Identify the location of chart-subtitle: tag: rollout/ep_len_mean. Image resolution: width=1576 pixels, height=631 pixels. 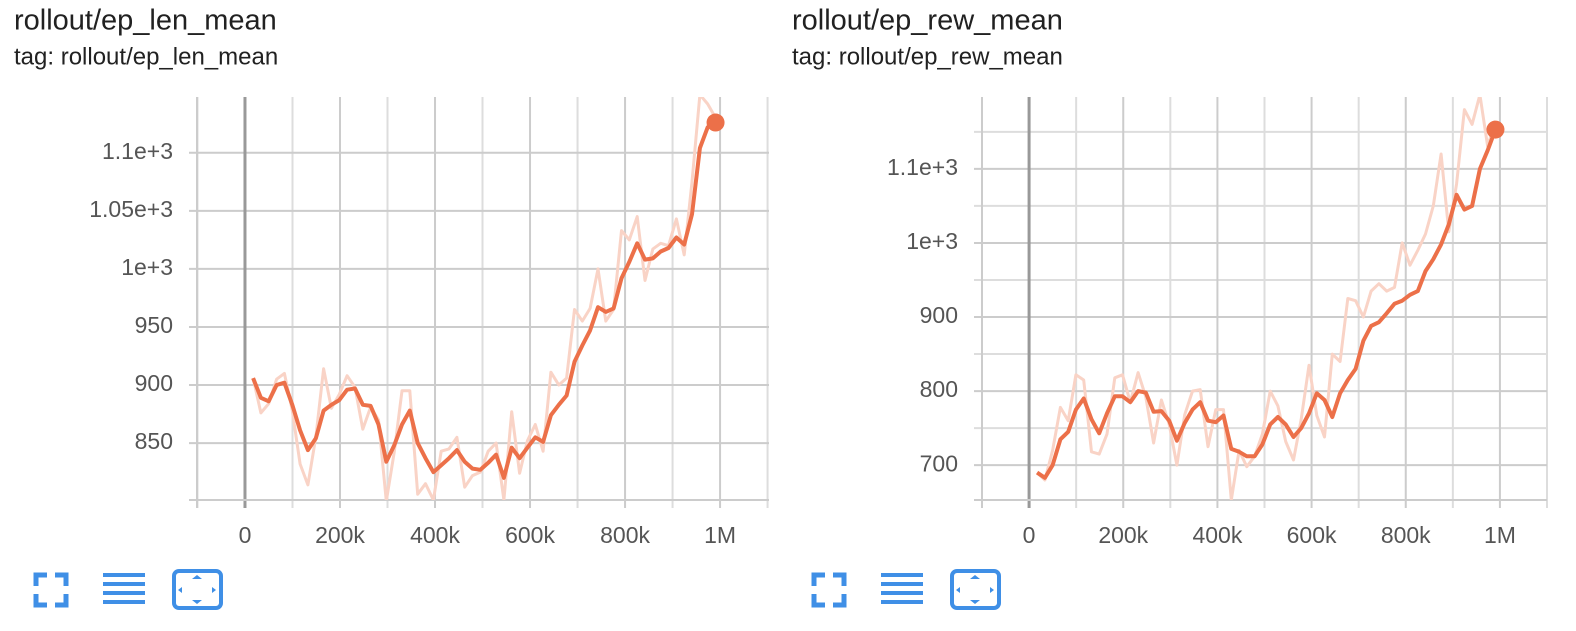
(146, 56).